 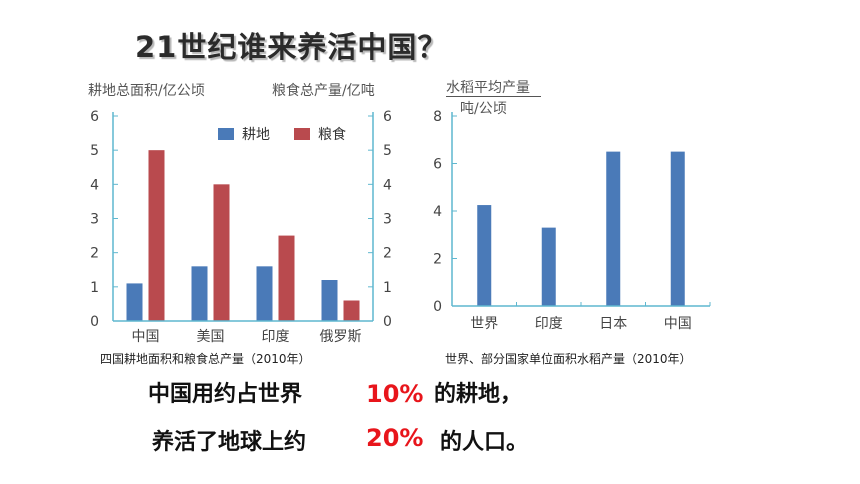 What do you see at coordinates (437, 307) in the screenshot?
I see `chart2-tick-label: 0` at bounding box center [437, 307].